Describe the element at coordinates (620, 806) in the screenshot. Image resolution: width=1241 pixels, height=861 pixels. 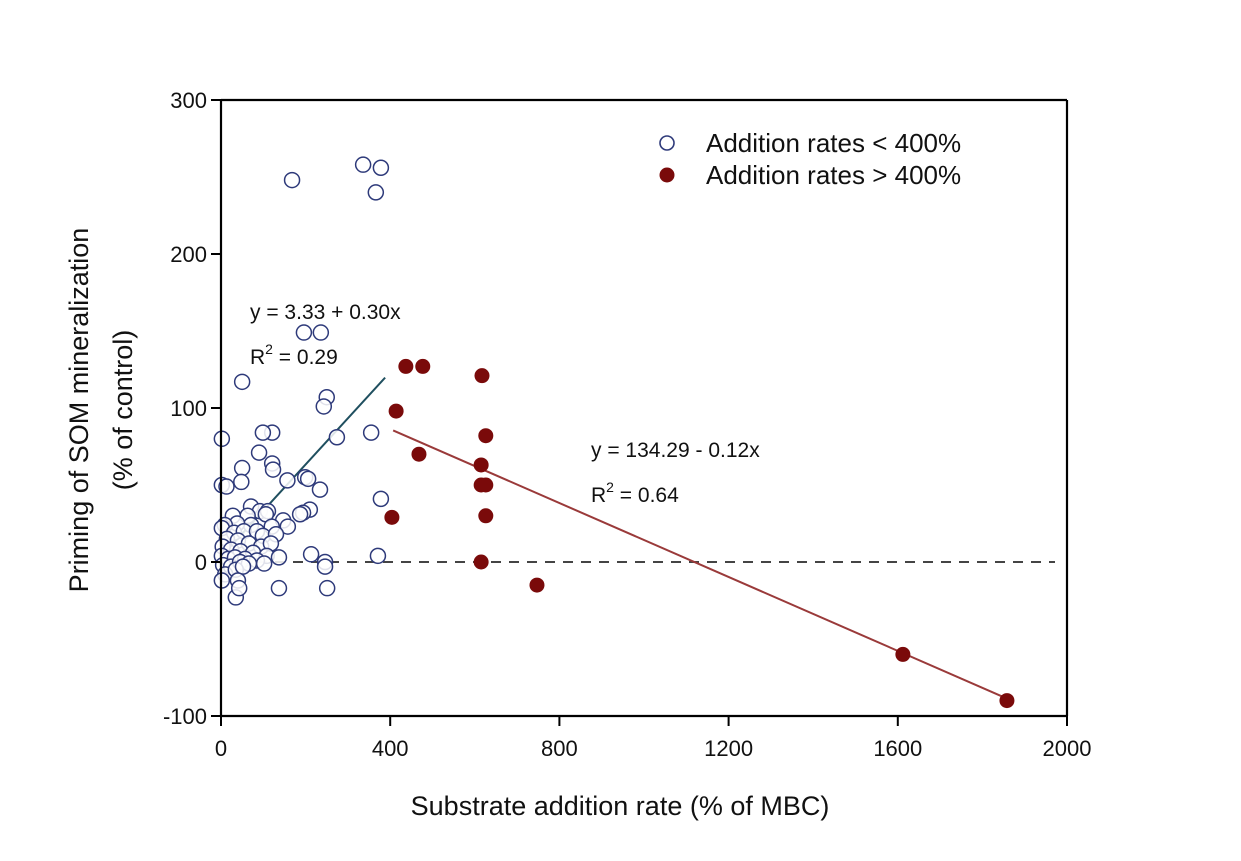
I see `x-axis-title: Substrate addition rate (% of MBC)` at that location.